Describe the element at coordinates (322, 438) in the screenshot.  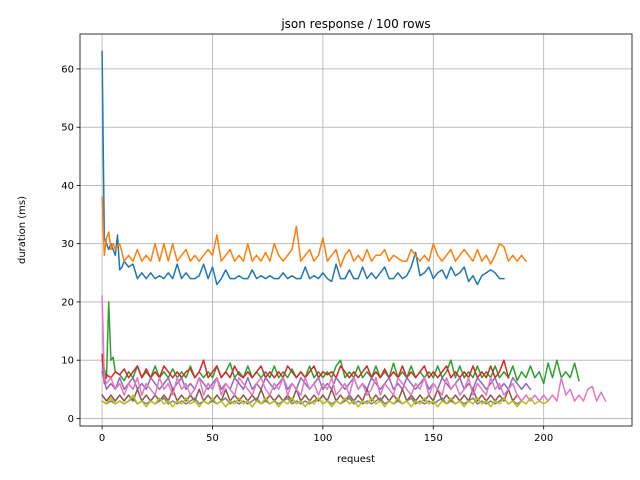
I see `x-tick-label: 100` at that location.